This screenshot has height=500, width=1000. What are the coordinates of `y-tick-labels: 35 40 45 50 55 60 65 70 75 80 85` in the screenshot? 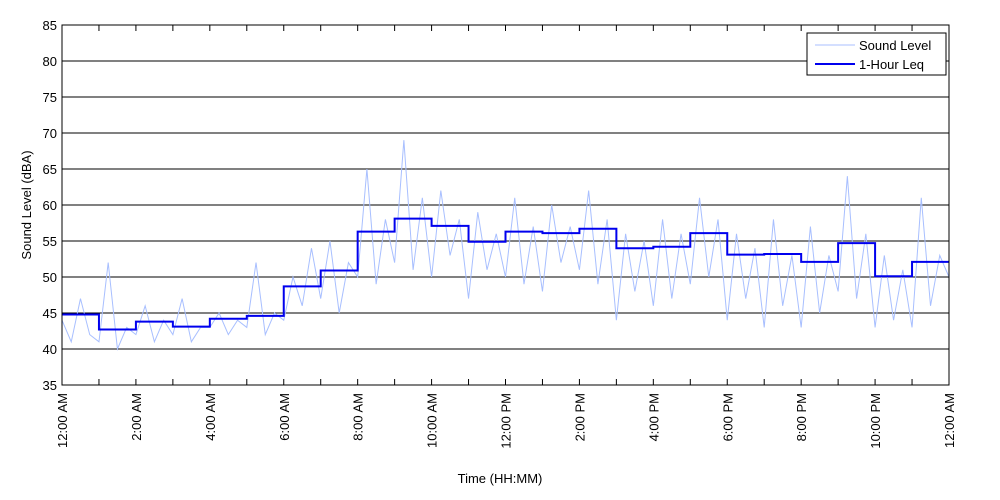 It's located at (50, 205).